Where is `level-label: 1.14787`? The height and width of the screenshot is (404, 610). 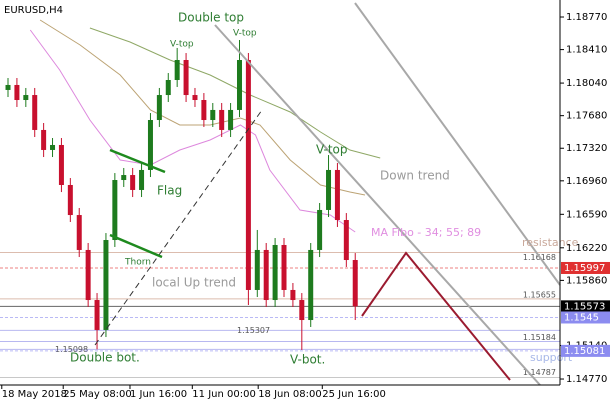 level-label: 1.14787 is located at coordinates (539, 372).